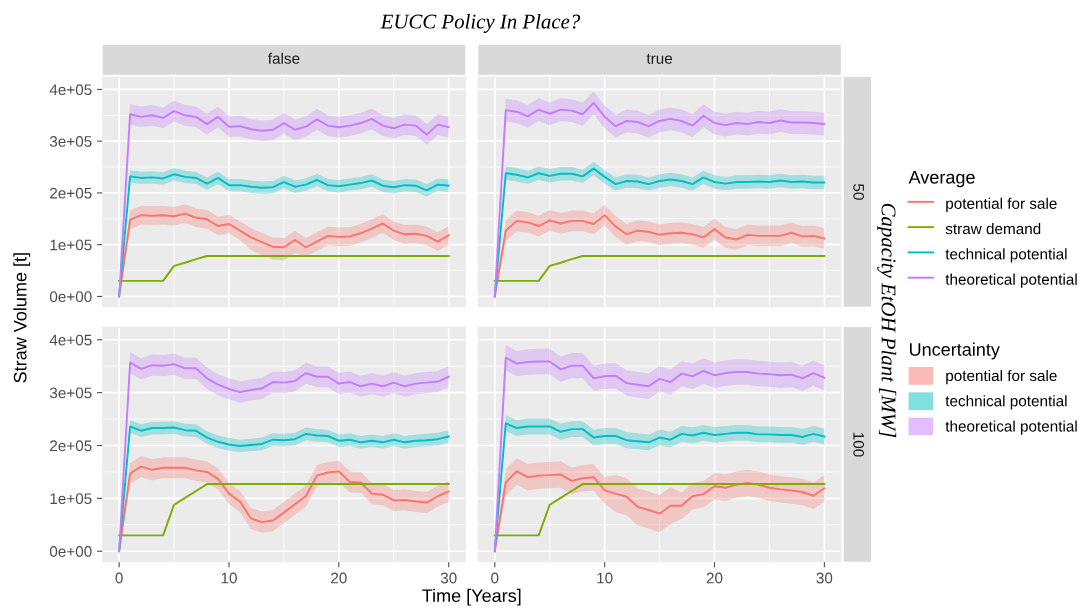 This screenshot has height=616, width=1092. I want to click on chart-title: false, so click(284, 58).